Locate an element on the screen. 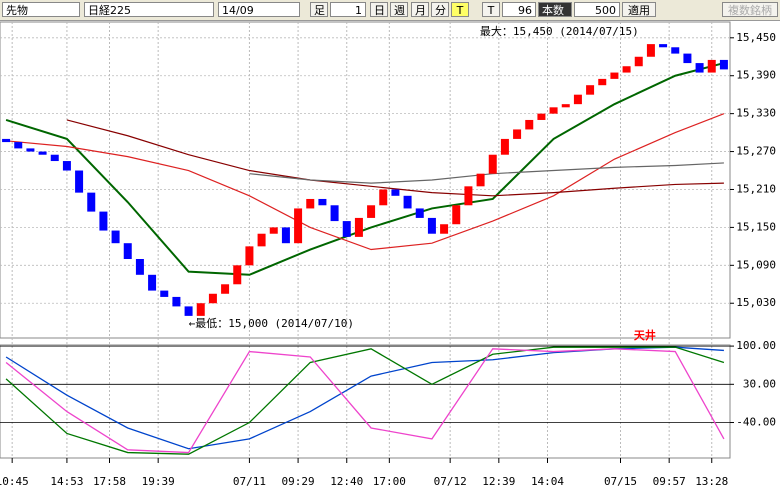 The image size is (780, 500). y-tick-label: 15,450 is located at coordinates (756, 37).